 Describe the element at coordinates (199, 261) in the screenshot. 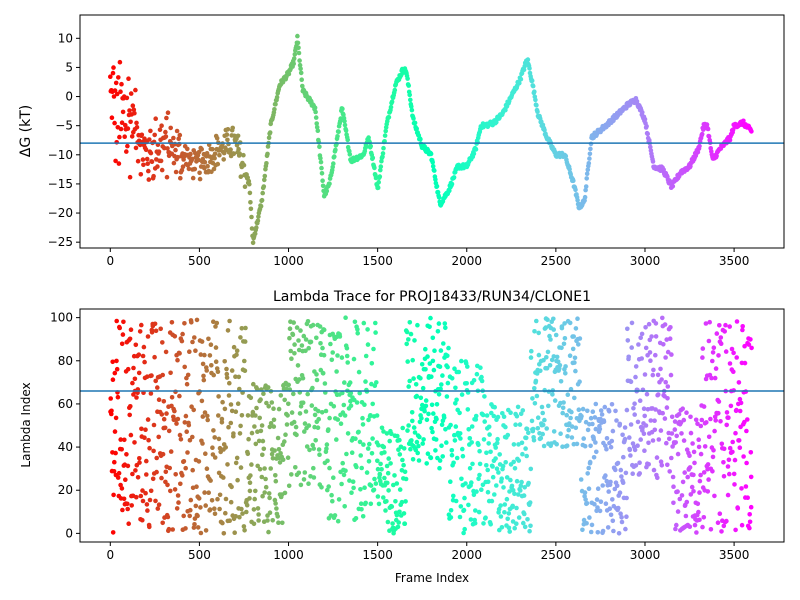

I see `x-tick-label: 500` at that location.